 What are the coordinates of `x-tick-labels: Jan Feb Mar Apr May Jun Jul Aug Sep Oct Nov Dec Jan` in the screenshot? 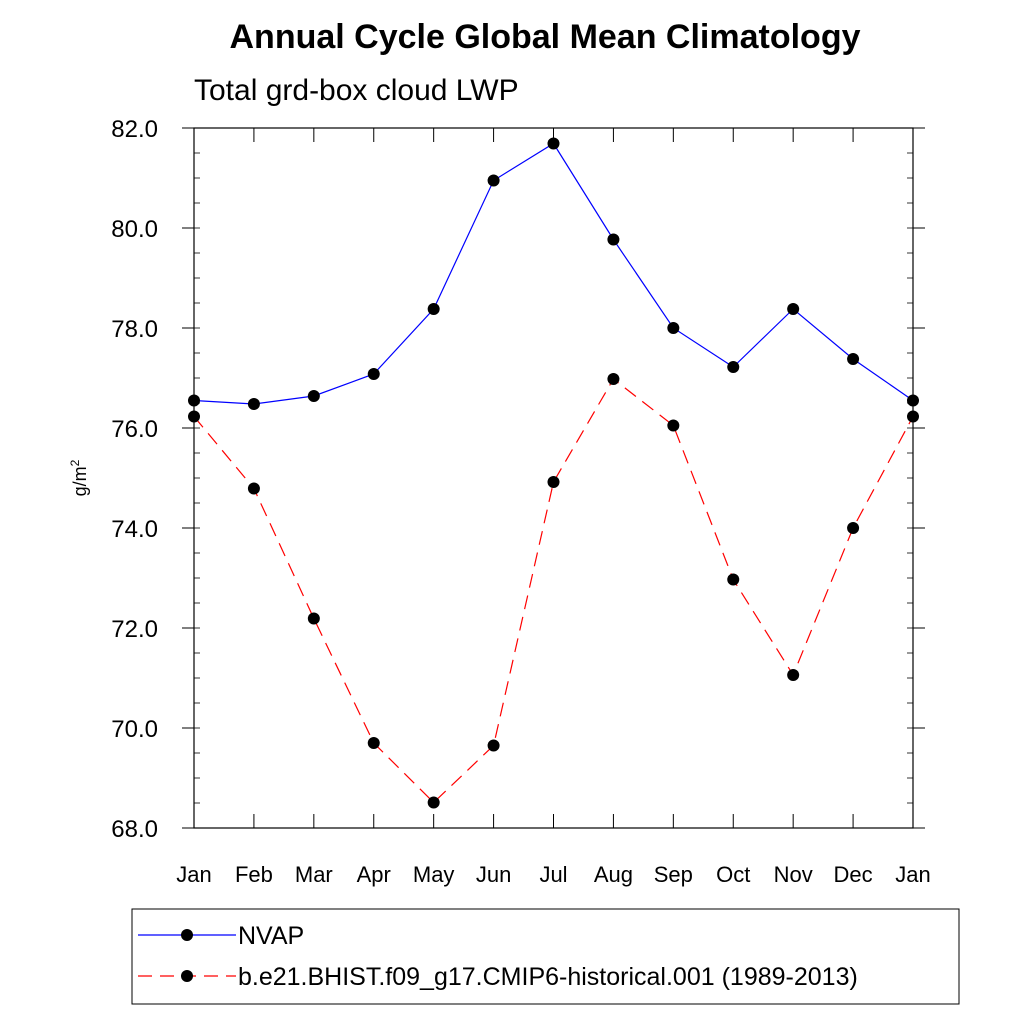 It's located at (553, 874).